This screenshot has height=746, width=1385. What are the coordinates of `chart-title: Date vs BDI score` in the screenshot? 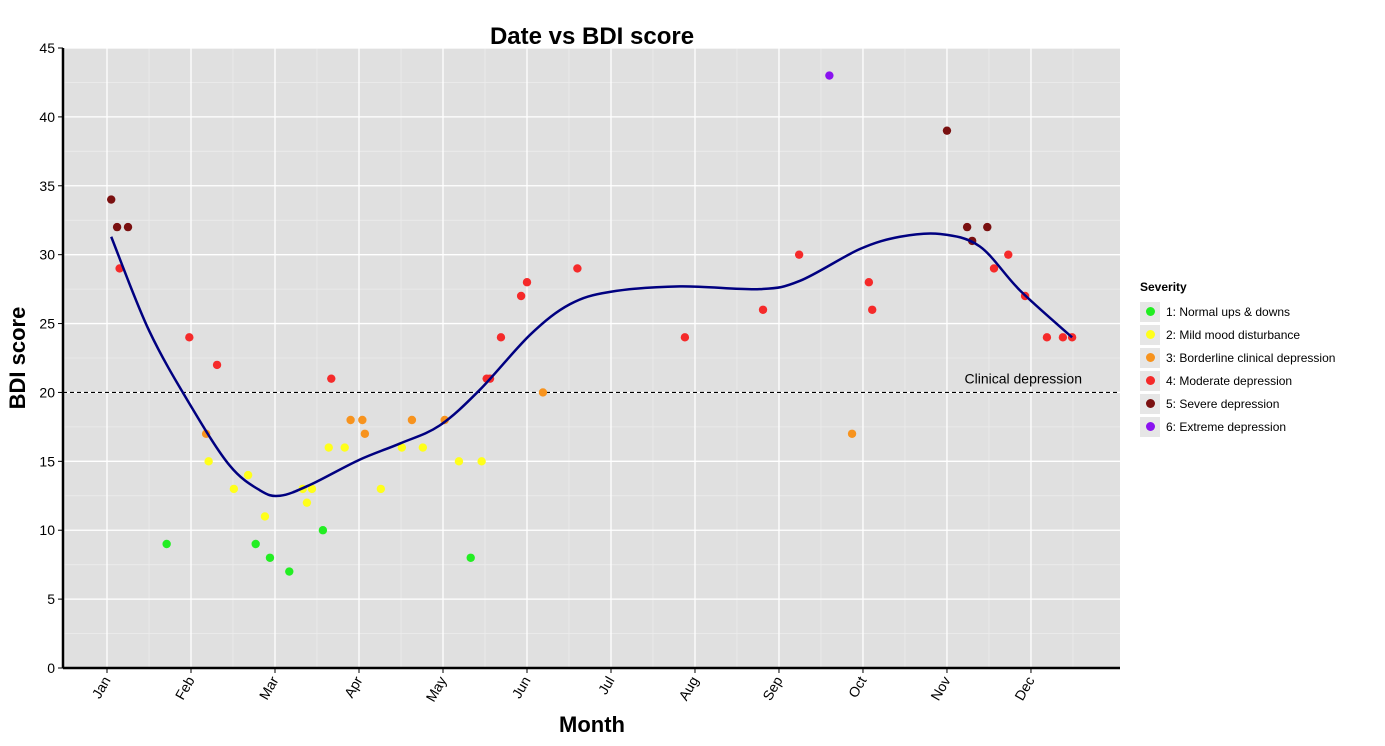 It's located at (592, 36).